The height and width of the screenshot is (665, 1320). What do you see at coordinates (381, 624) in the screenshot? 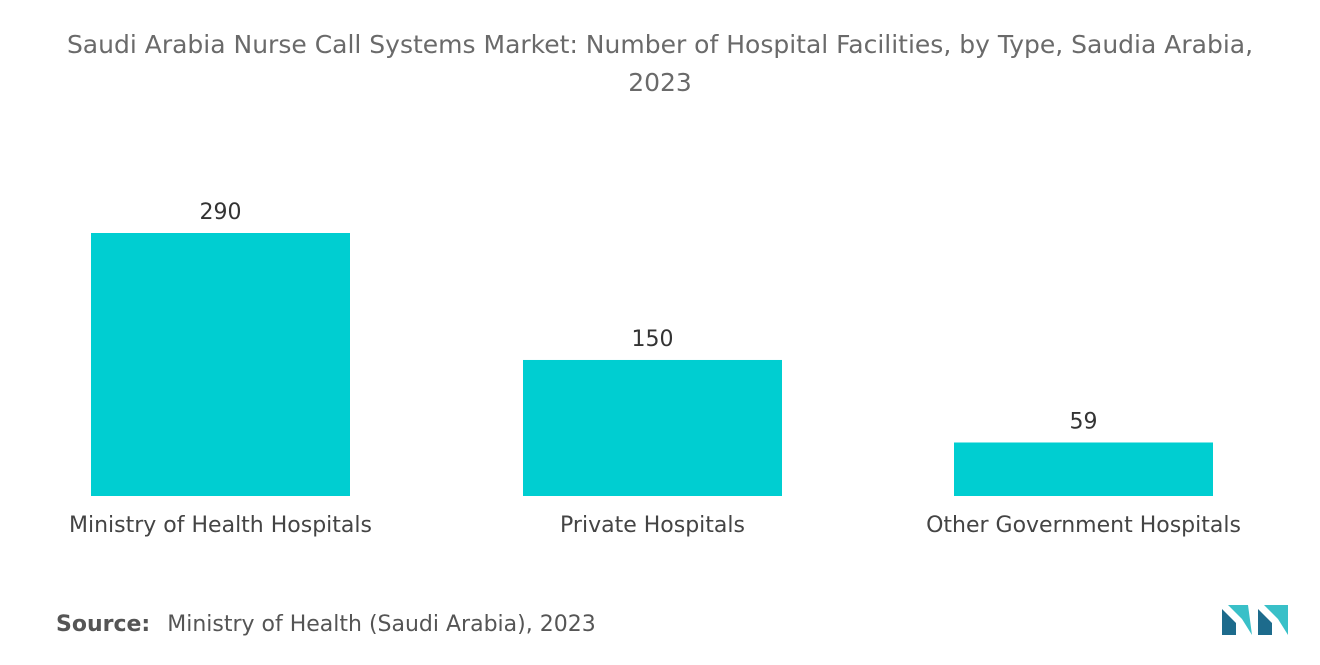
I see `source-text: Ministry of Health (Saudi Arabia), 2023` at bounding box center [381, 624].